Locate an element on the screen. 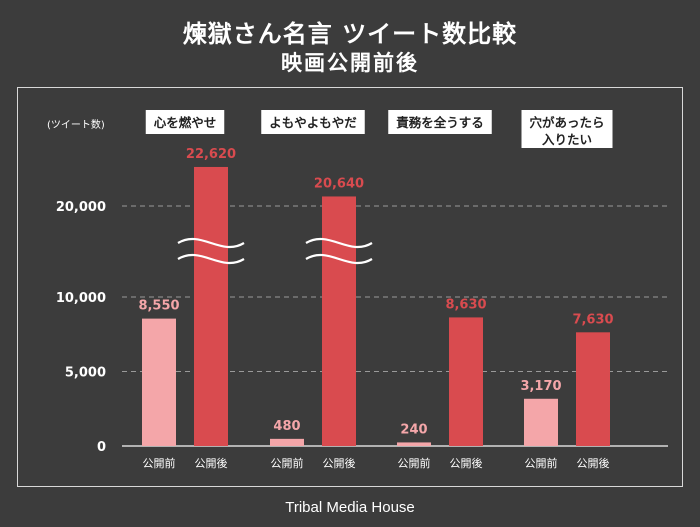 The image size is (700, 527). y-tick-label: 0 is located at coordinates (101, 447).